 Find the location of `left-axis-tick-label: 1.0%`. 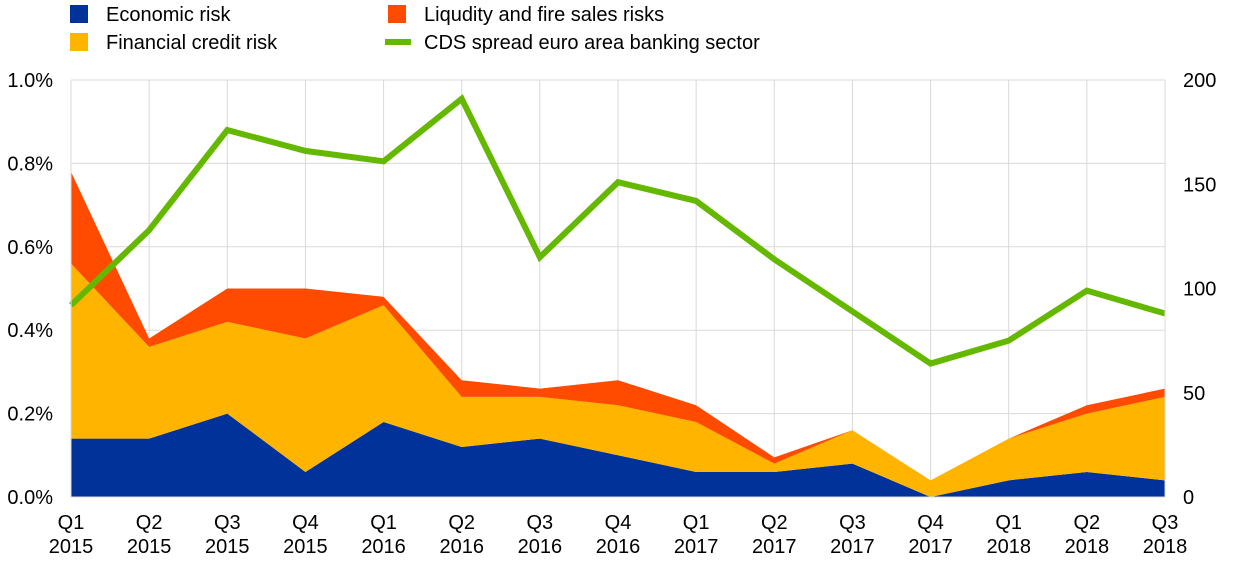

left-axis-tick-label: 1.0% is located at coordinates (30, 81).